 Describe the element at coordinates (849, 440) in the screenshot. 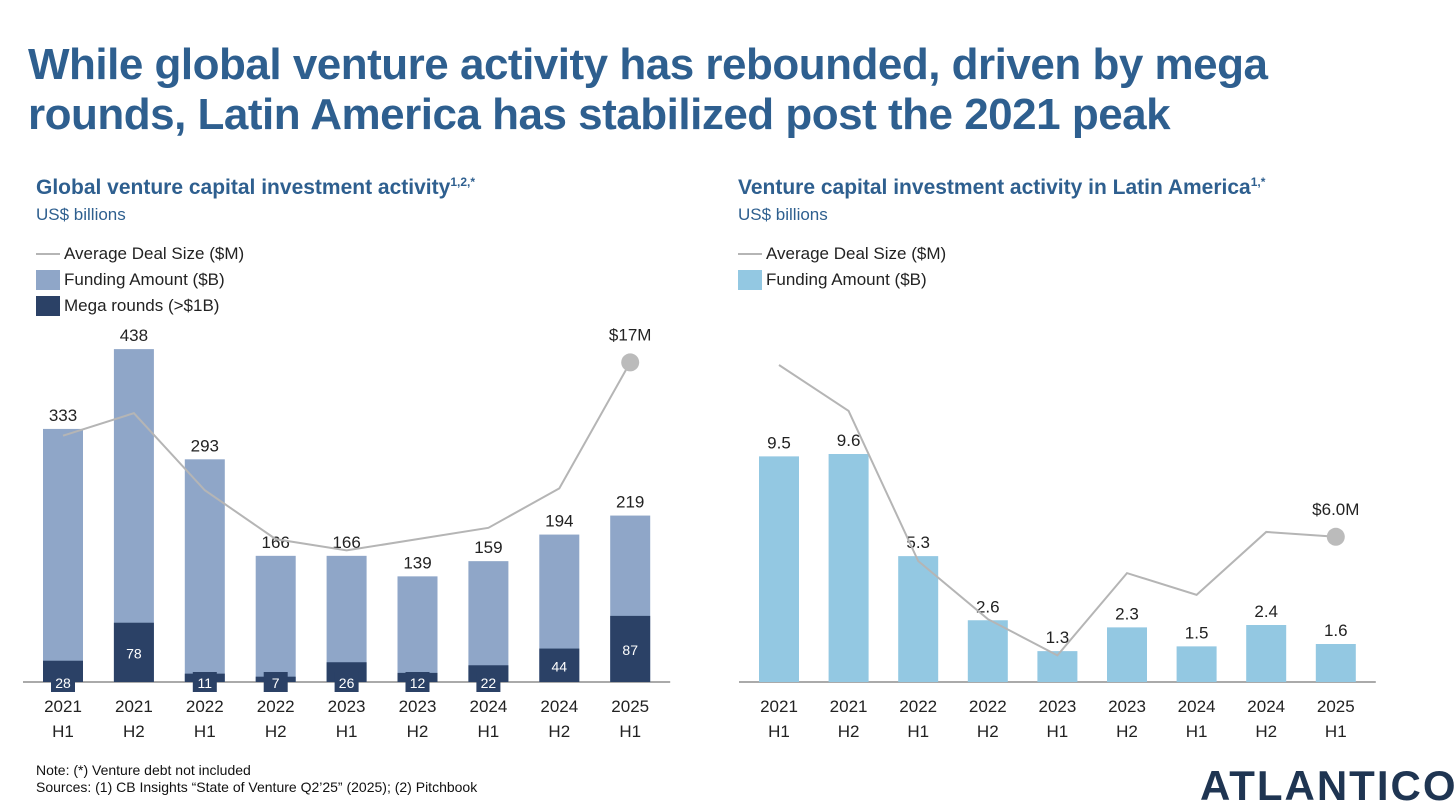

I see `latam-funding-label: 9.6` at that location.